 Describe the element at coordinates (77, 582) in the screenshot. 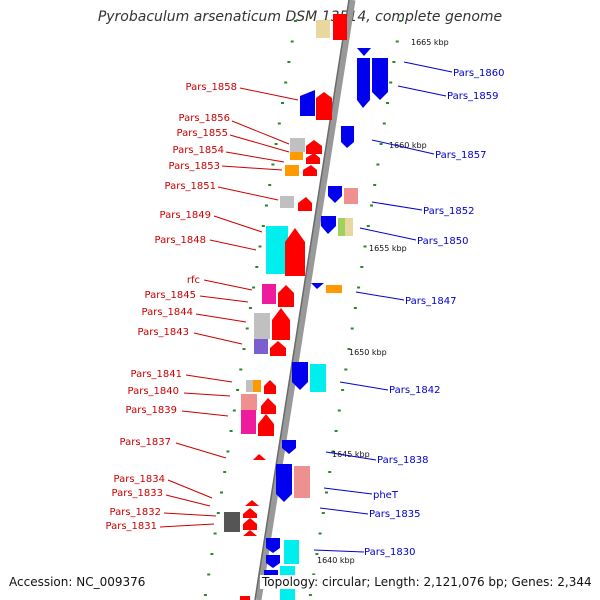

I see `accession-label: Accession: NC_009376` at that location.